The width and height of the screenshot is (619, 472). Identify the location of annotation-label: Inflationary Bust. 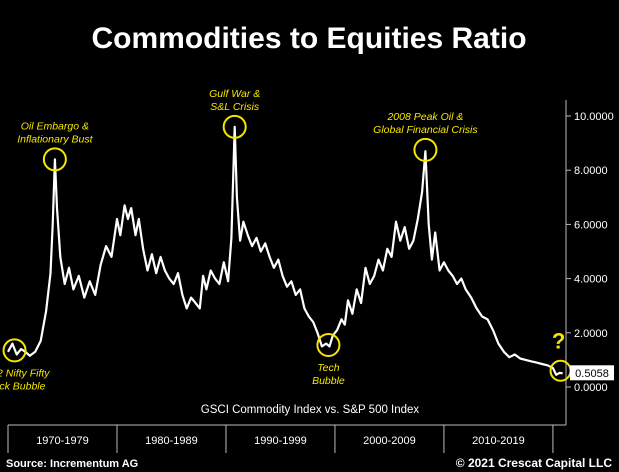
(55, 139).